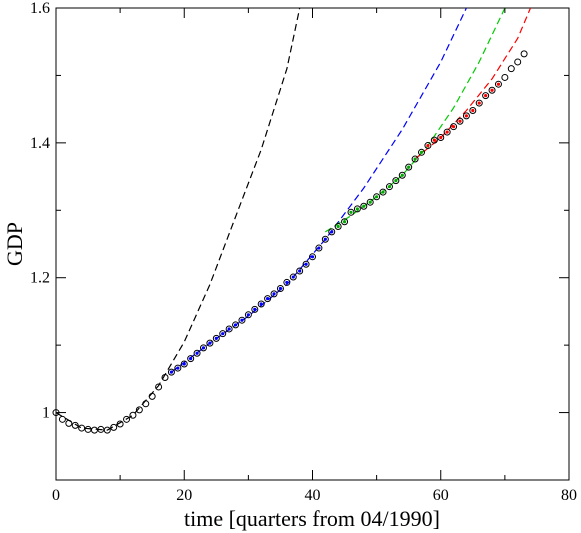  I want to click on y-tick-label: 1.6, so click(40, 8).